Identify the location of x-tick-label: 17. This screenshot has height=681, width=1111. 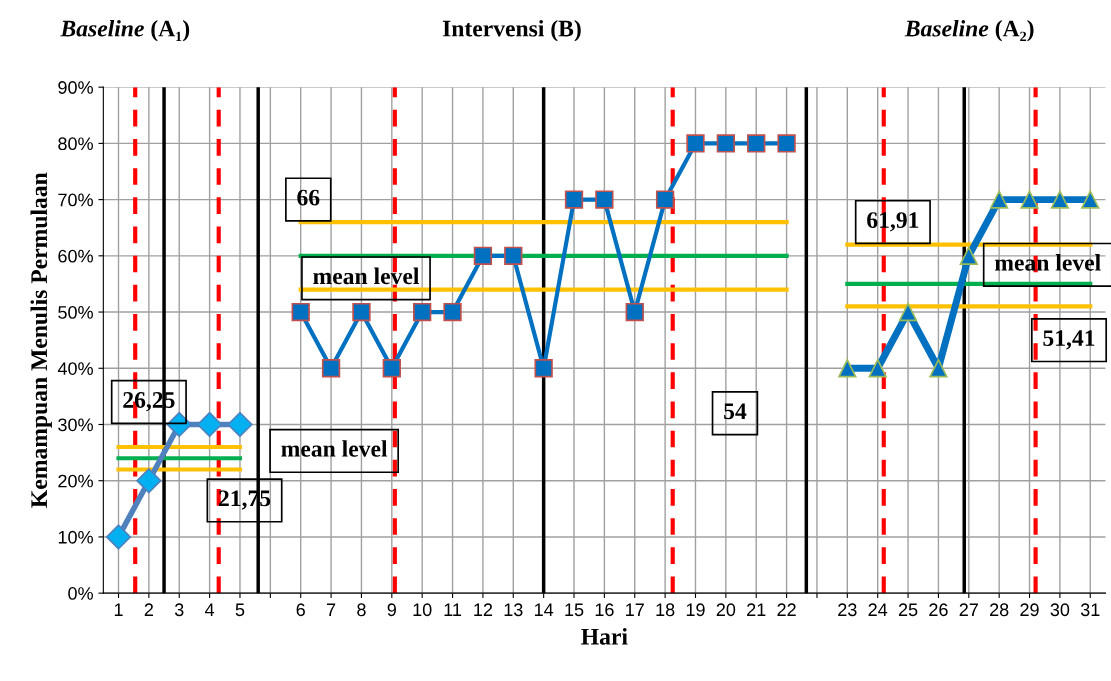
(635, 609).